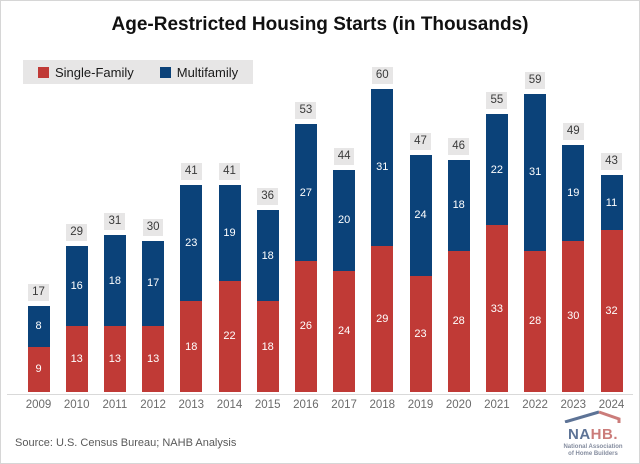  I want to click on bar-segment-multifamily: 8, so click(38, 326).